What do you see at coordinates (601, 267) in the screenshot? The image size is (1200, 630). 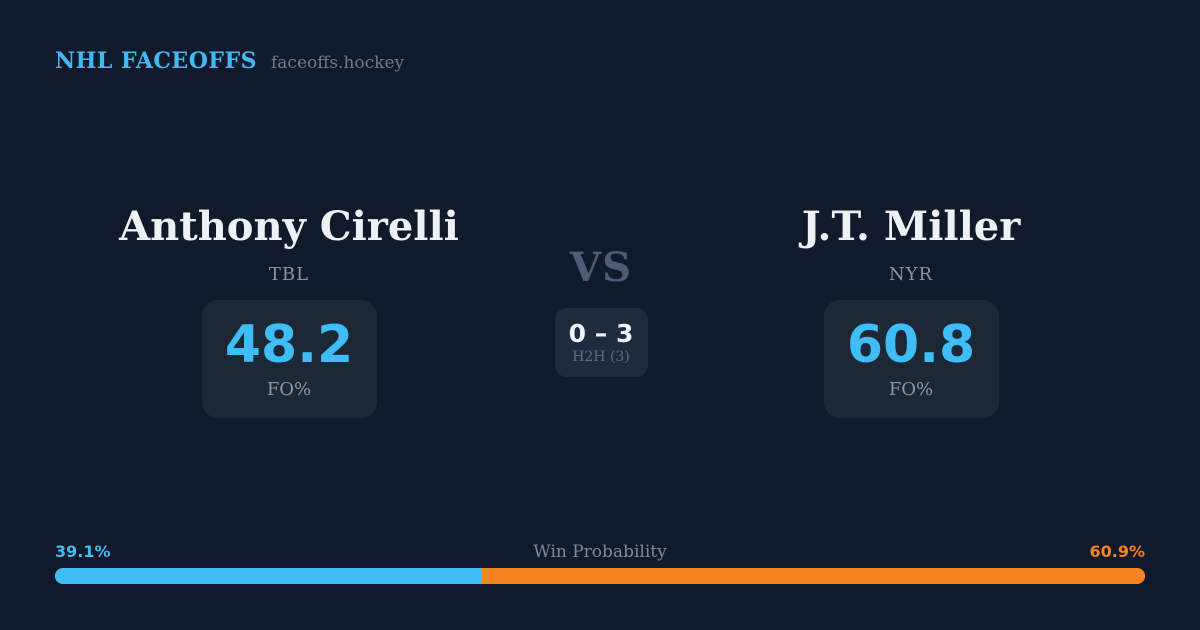 I see `vs-label: VS` at bounding box center [601, 267].